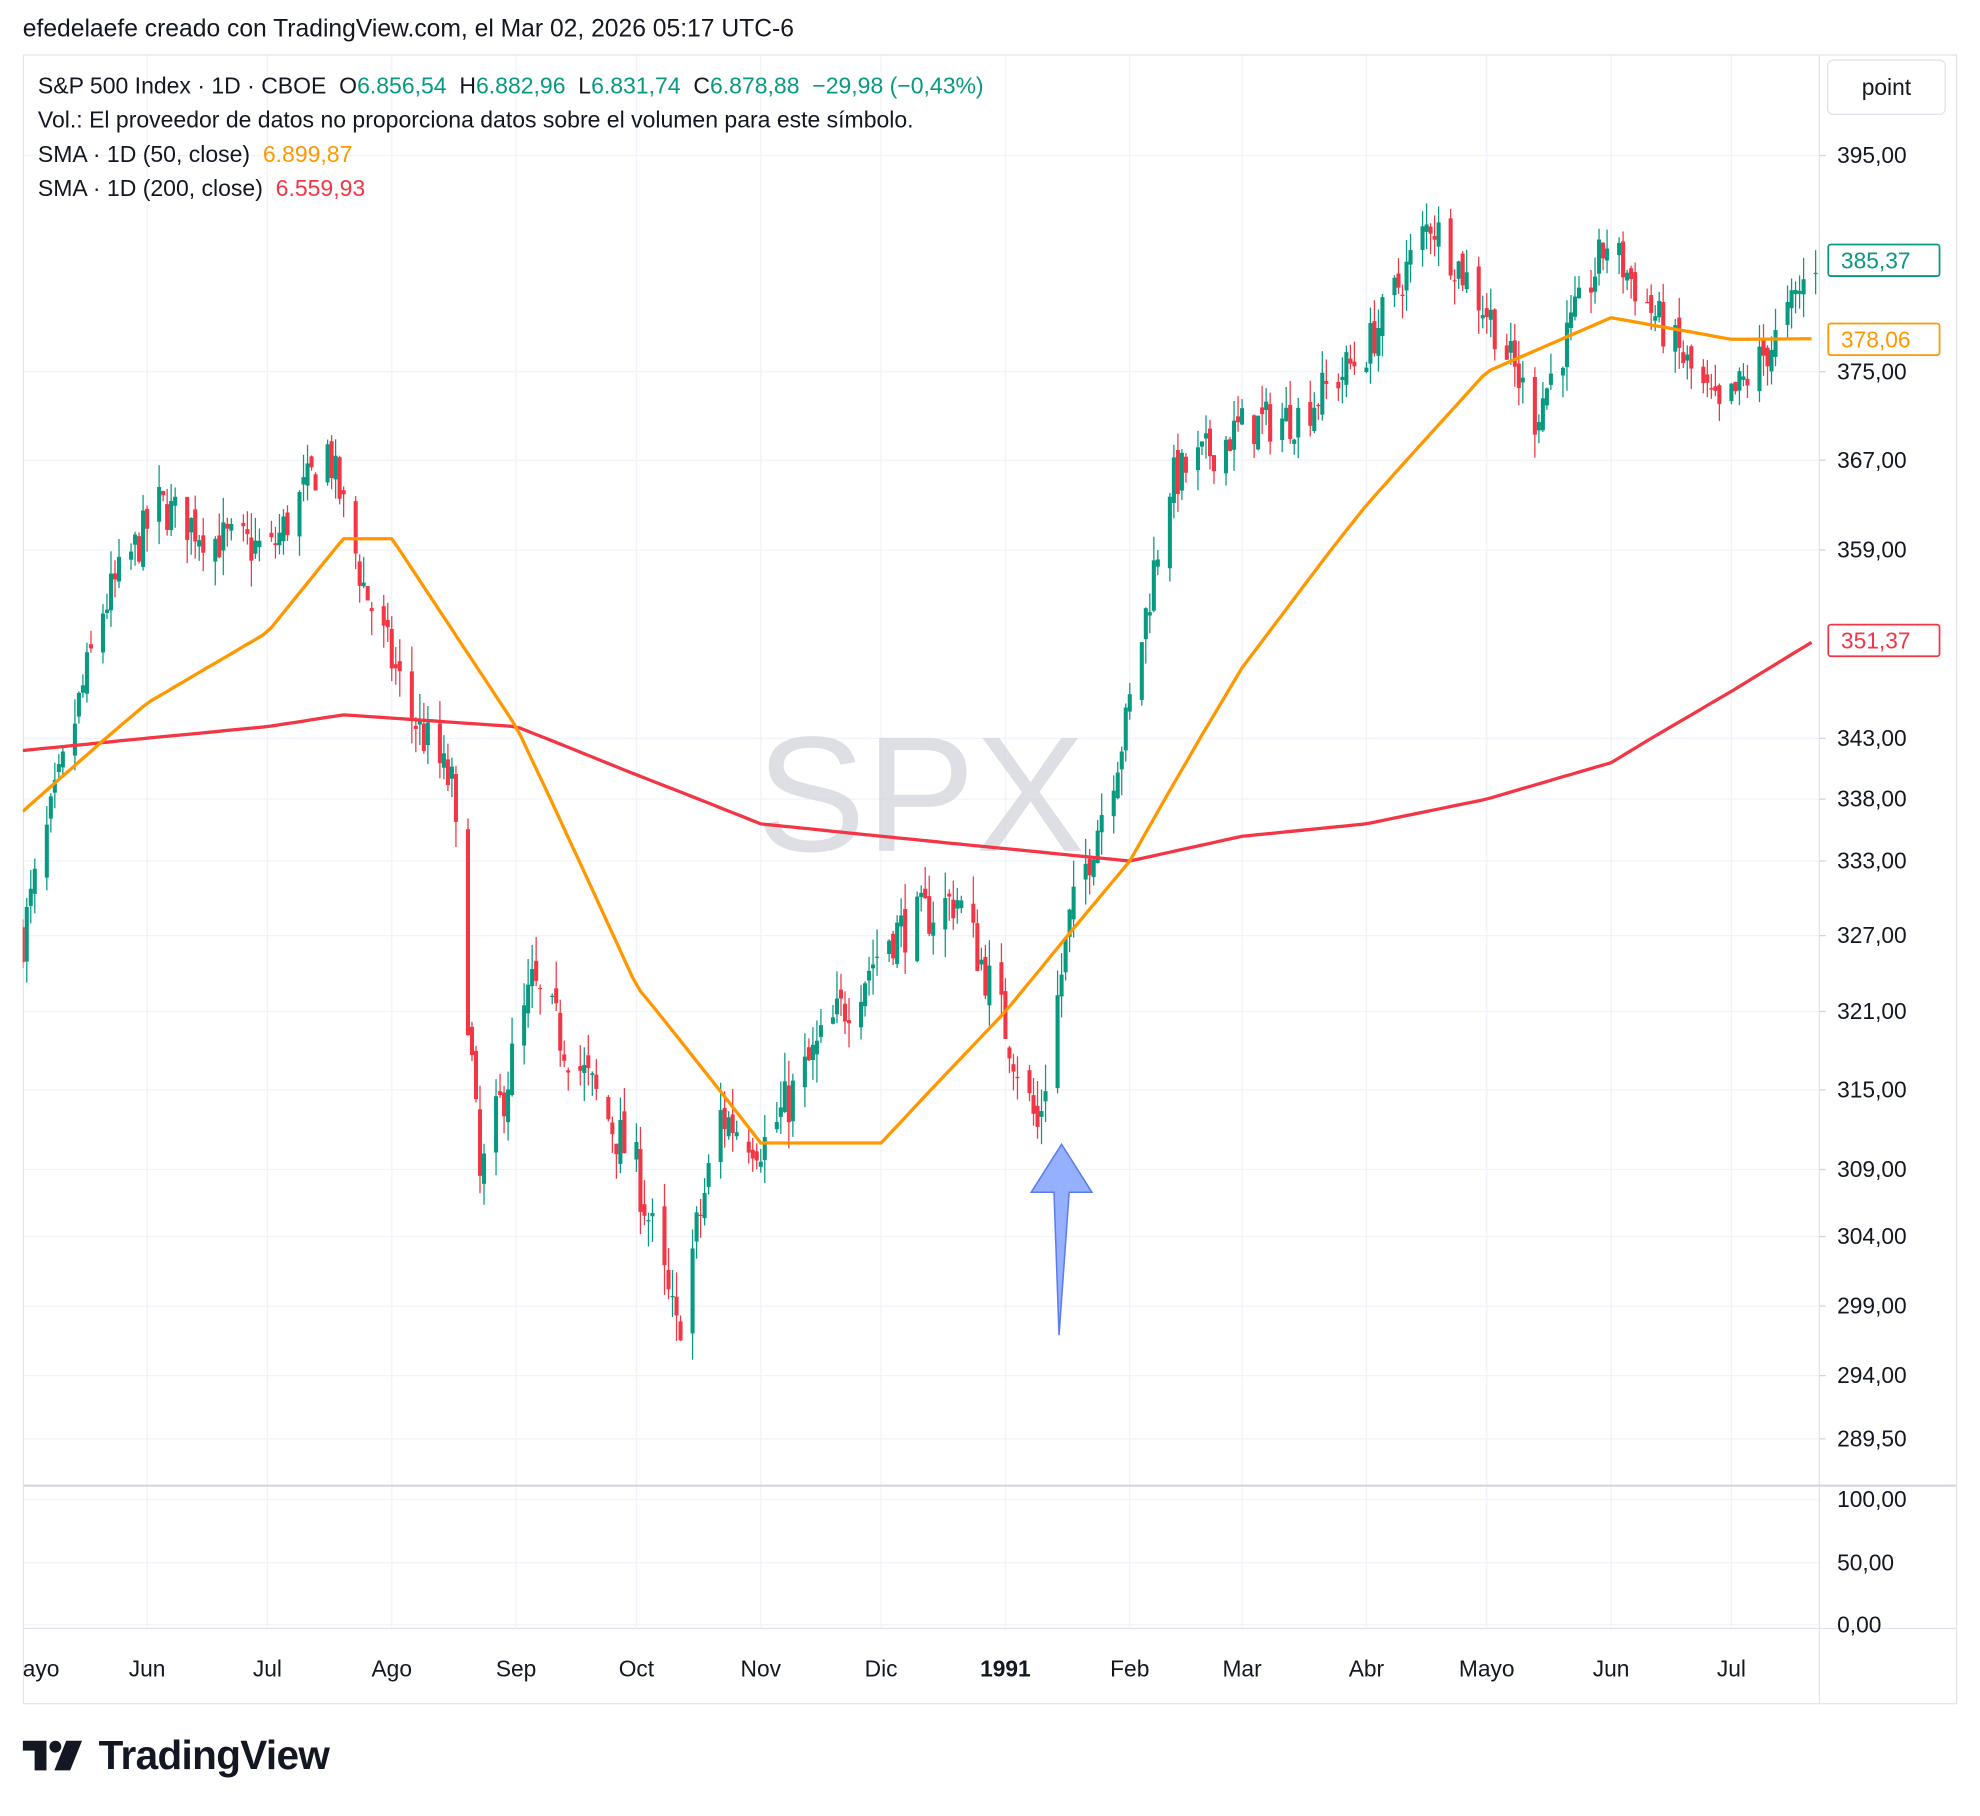  I want to click on oscillator-tick-label: 50,00, so click(1865, 1562).